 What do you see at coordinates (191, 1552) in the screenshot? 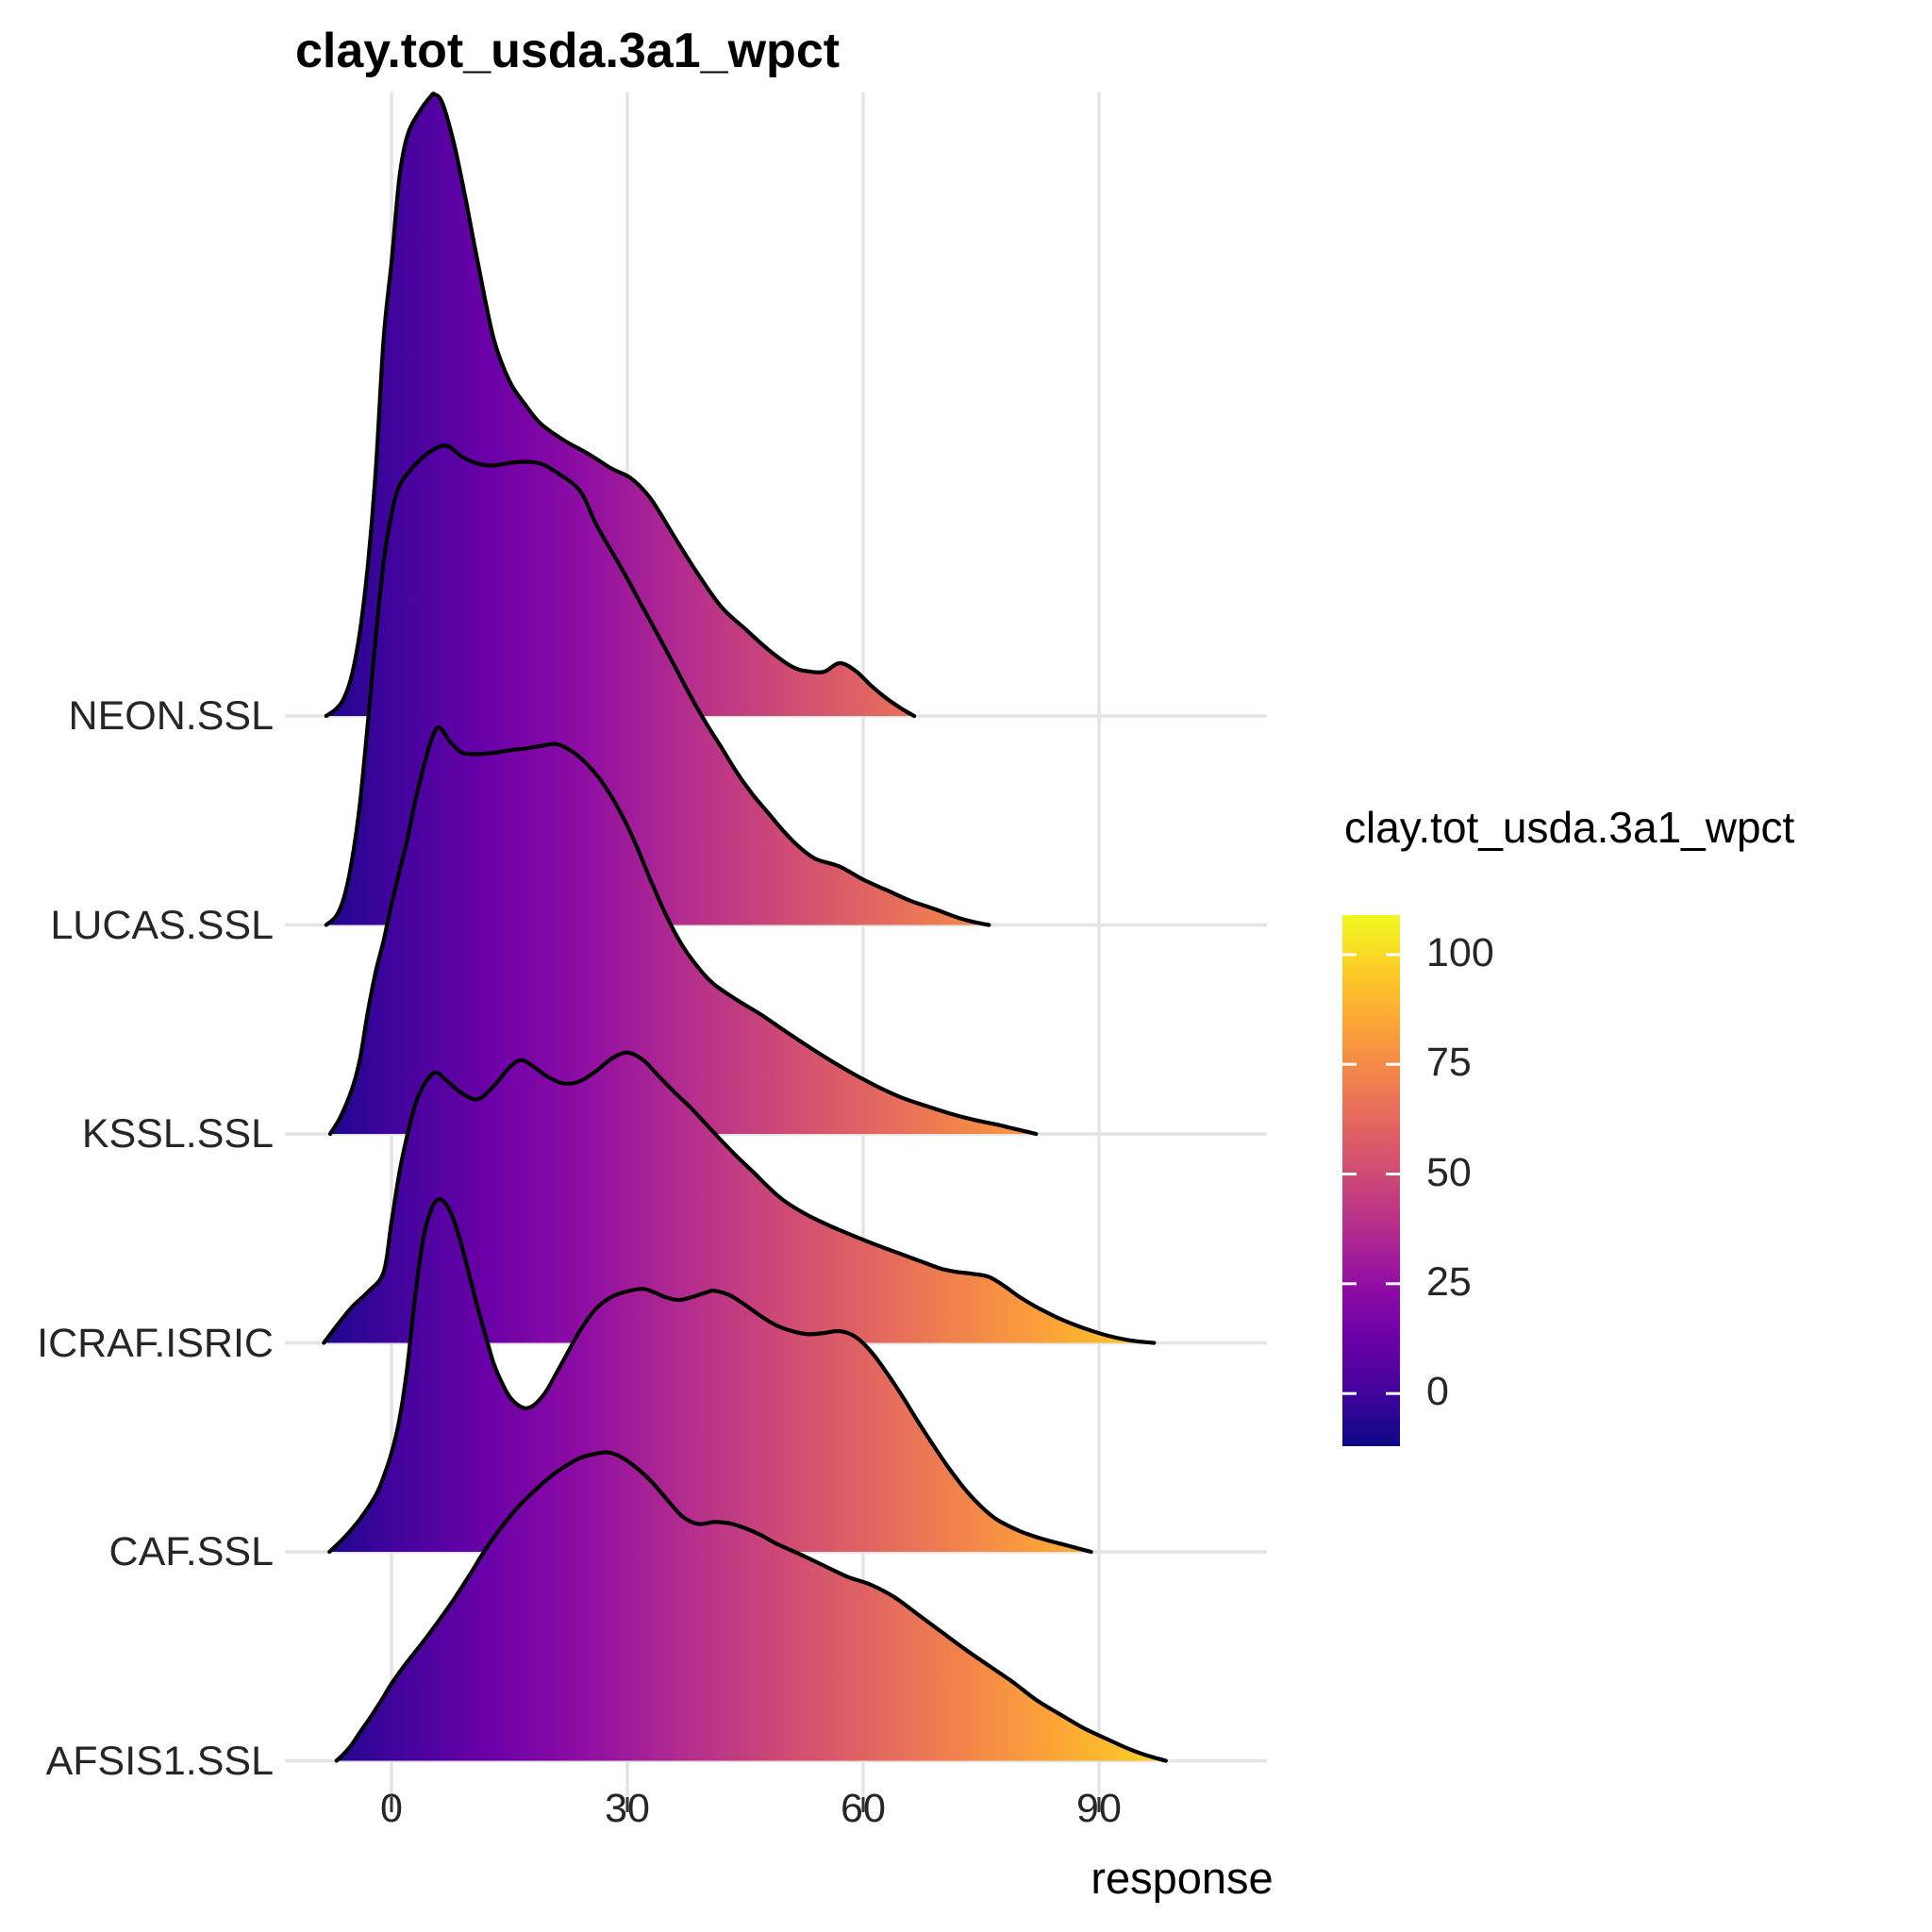
I see `y-axis-label-CAF.SSL: CAF.SSL` at bounding box center [191, 1552].